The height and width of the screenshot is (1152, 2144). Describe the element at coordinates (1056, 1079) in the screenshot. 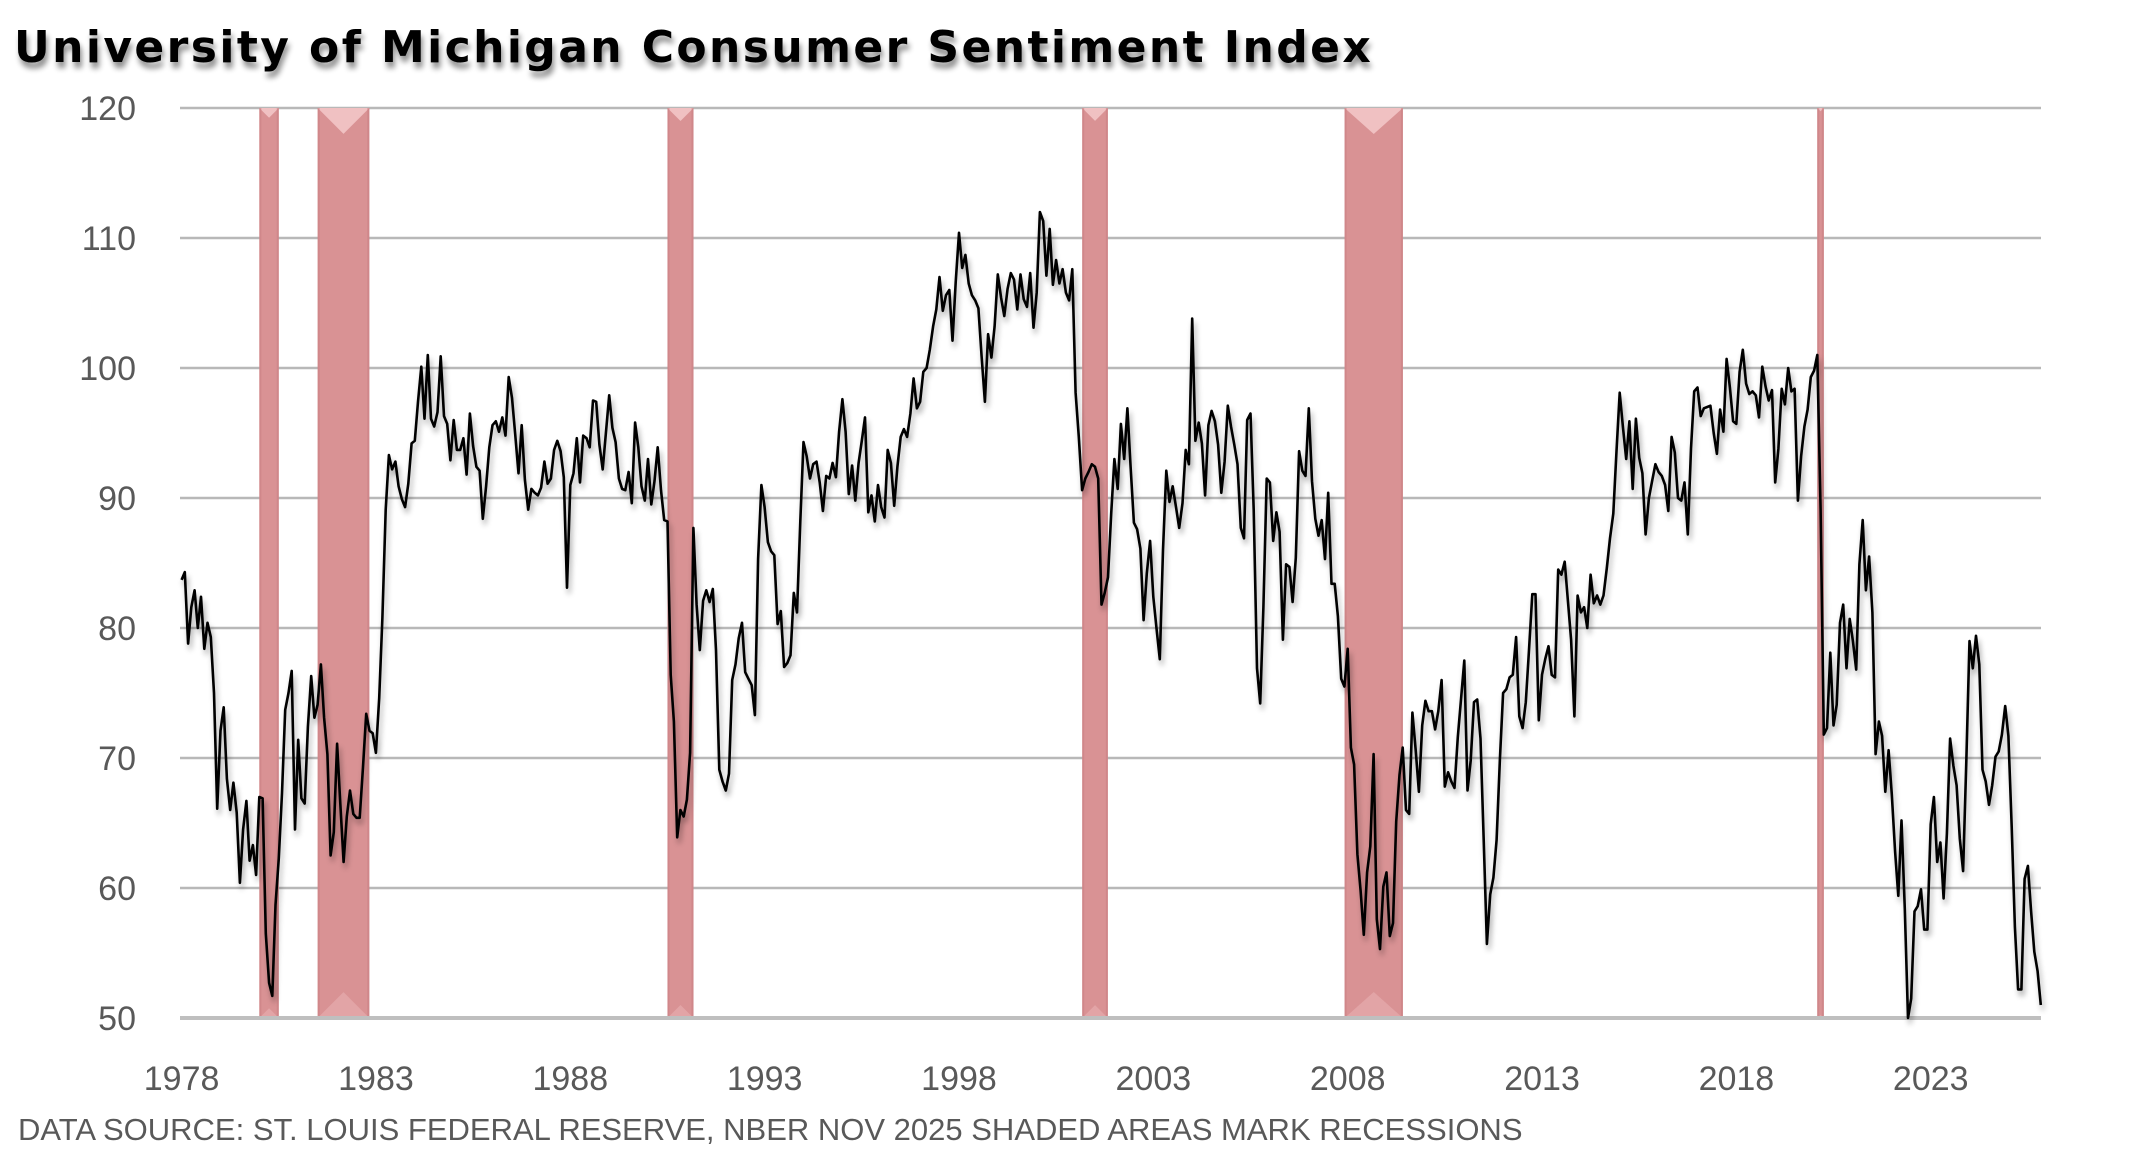

I see `x-axis-ticks: 1978 1983 1988 1993 1998 2003 2008 2013 2018 2023` at that location.